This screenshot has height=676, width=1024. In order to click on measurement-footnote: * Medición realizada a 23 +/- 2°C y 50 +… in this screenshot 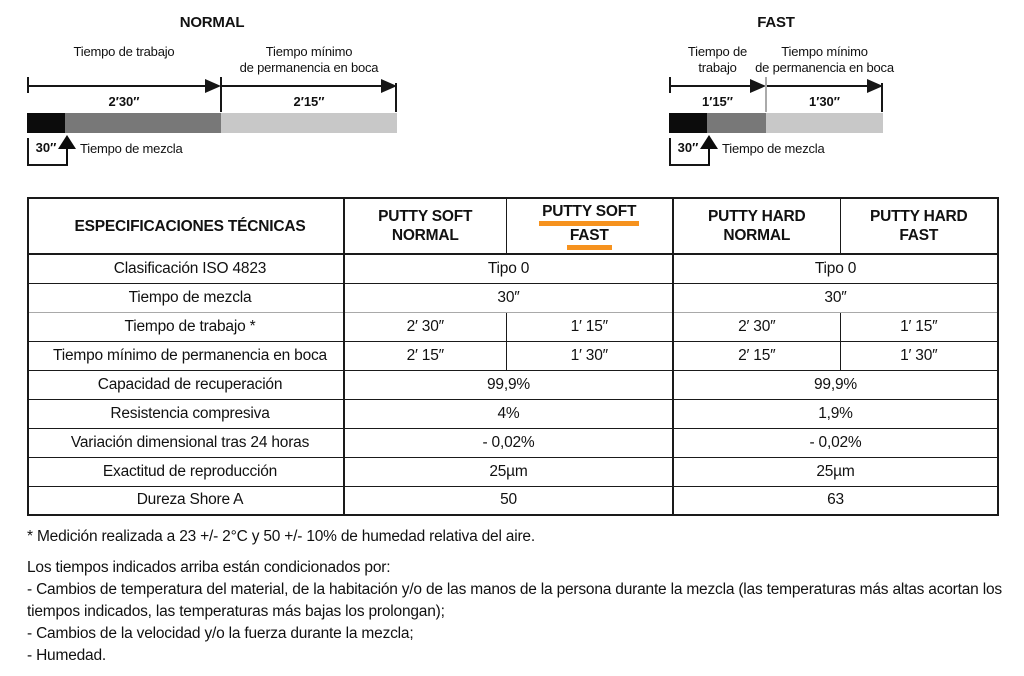, I will do `click(281, 536)`.